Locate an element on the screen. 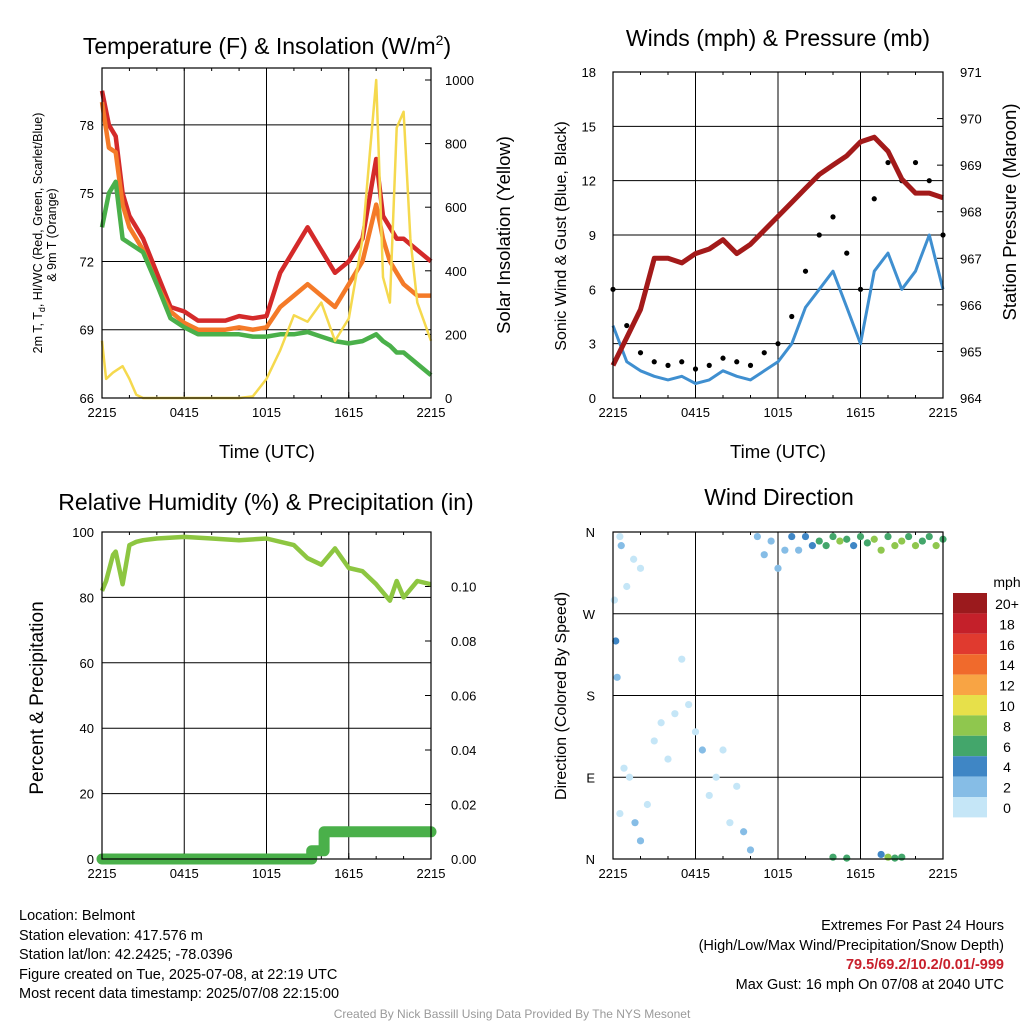  y-axis-label-line2: & 9m T (Orange) is located at coordinates (52, 234).